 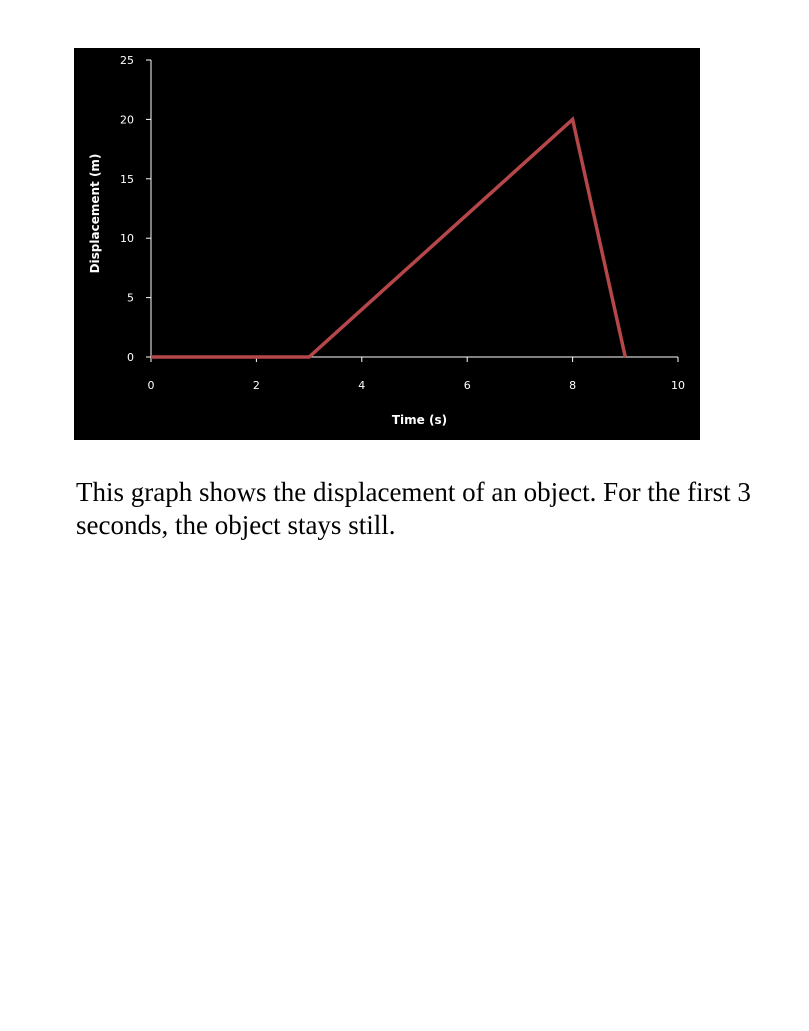 I want to click on y-tick-label: 5, so click(x=130, y=298).